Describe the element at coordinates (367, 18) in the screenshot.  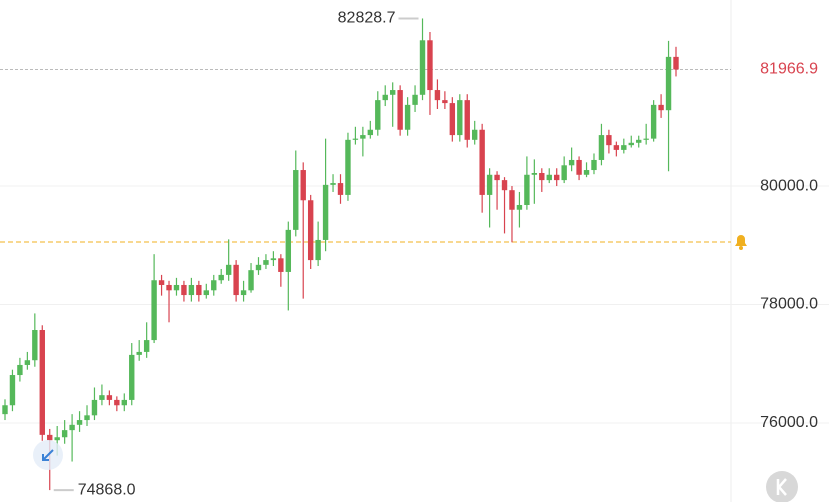
I see `high-label: 82828.7` at that location.